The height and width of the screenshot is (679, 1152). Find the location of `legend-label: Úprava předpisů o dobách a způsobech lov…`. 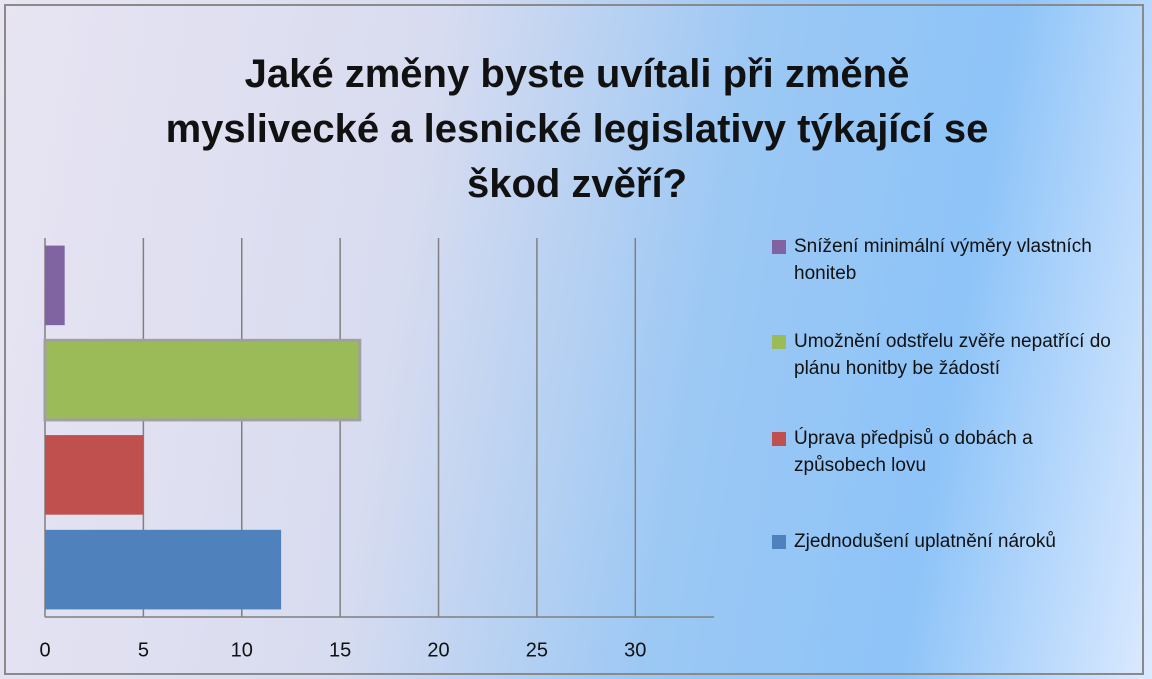

legend-label: Úprava předpisů o dobách a způsobech lov… is located at coordinates (913, 452).